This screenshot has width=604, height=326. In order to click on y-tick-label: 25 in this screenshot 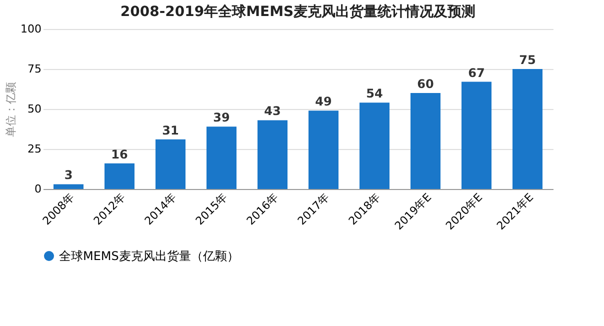, I will do `click(35, 149)`.